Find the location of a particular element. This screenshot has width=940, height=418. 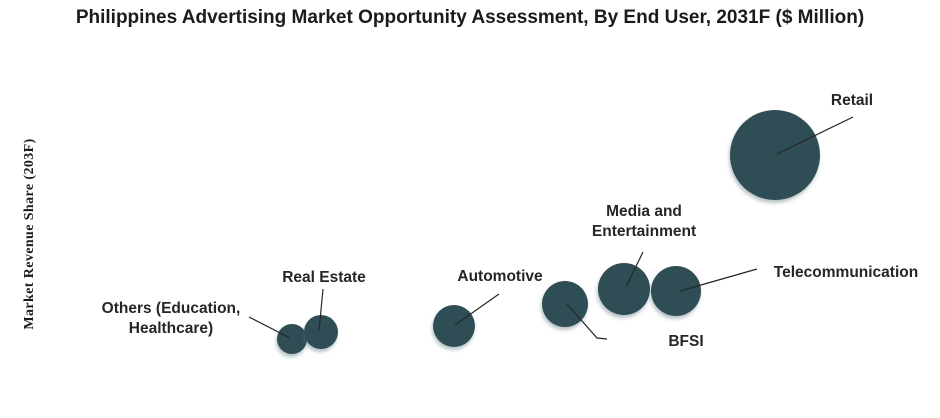

bubble-automotive is located at coordinates (454, 326).